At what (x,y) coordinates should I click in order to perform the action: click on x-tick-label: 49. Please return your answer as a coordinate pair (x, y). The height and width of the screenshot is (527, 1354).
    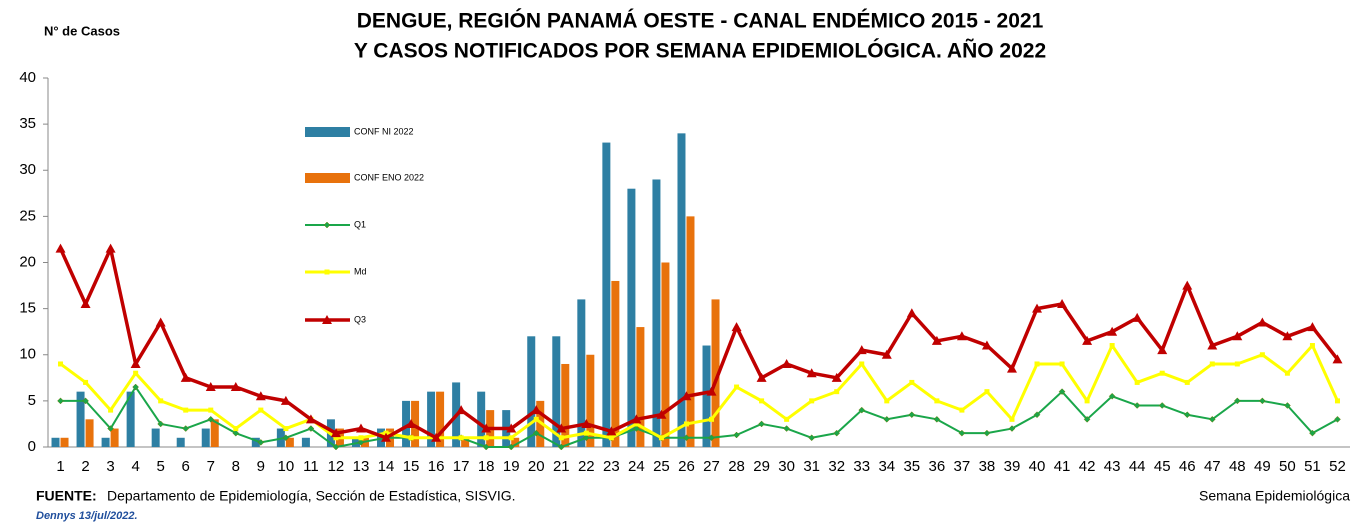
    Looking at the image, I should click on (1262, 466).